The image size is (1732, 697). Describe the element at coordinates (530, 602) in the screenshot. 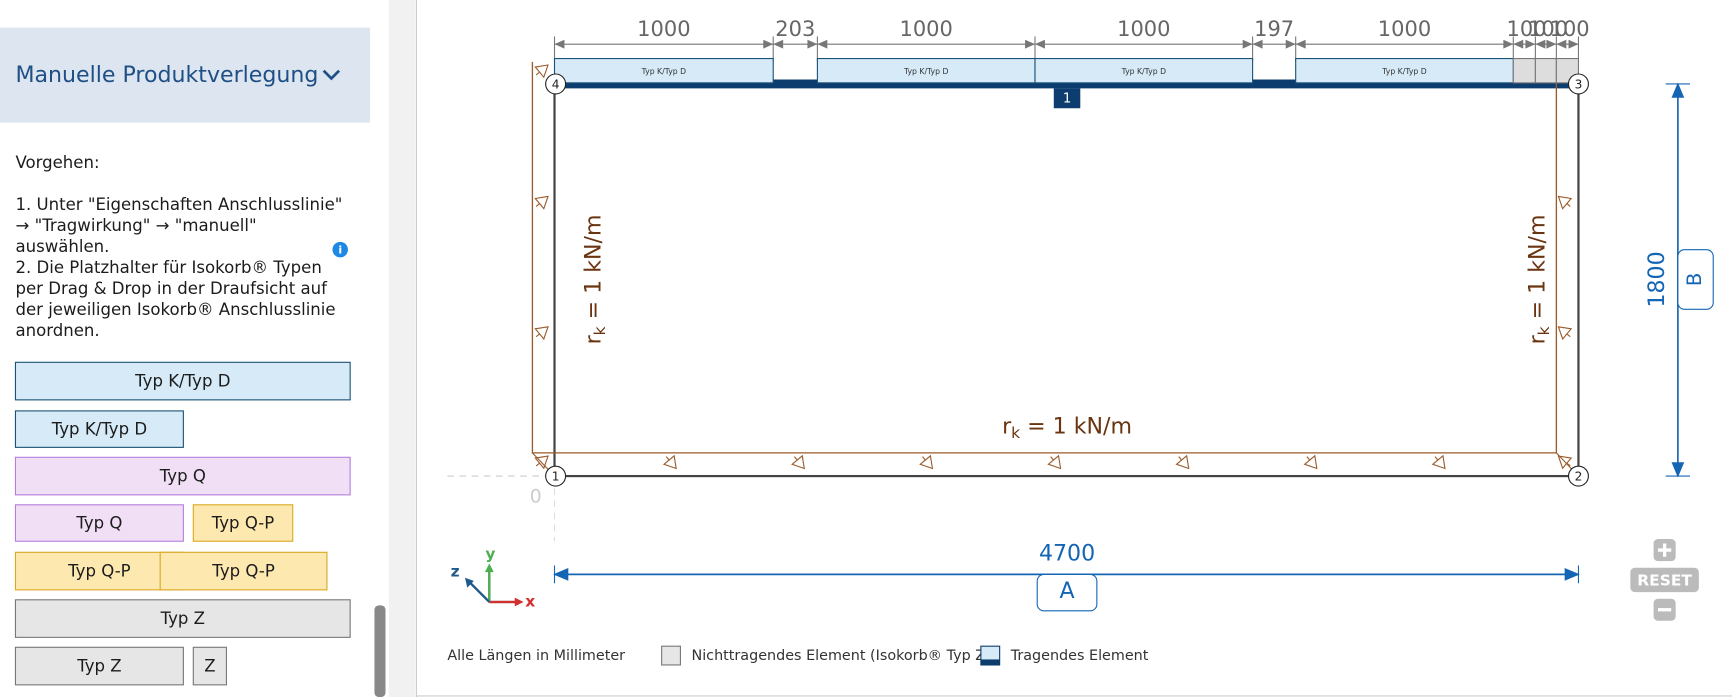

I see `axis-label: x` at that location.